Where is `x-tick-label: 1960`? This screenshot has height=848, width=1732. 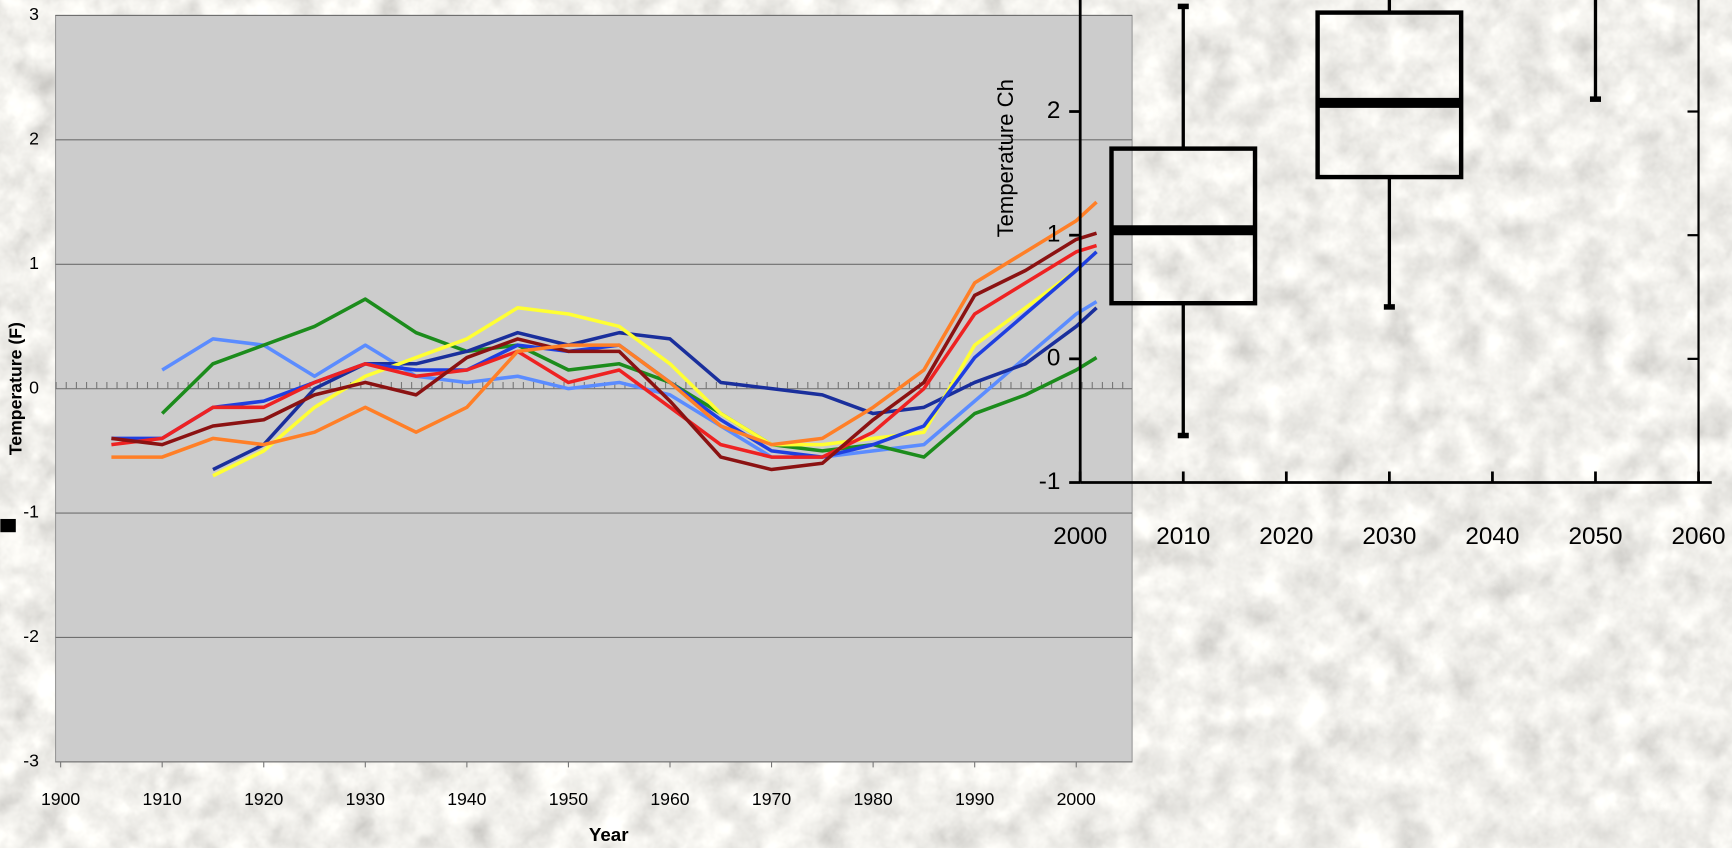 x-tick-label: 1960 is located at coordinates (669, 799).